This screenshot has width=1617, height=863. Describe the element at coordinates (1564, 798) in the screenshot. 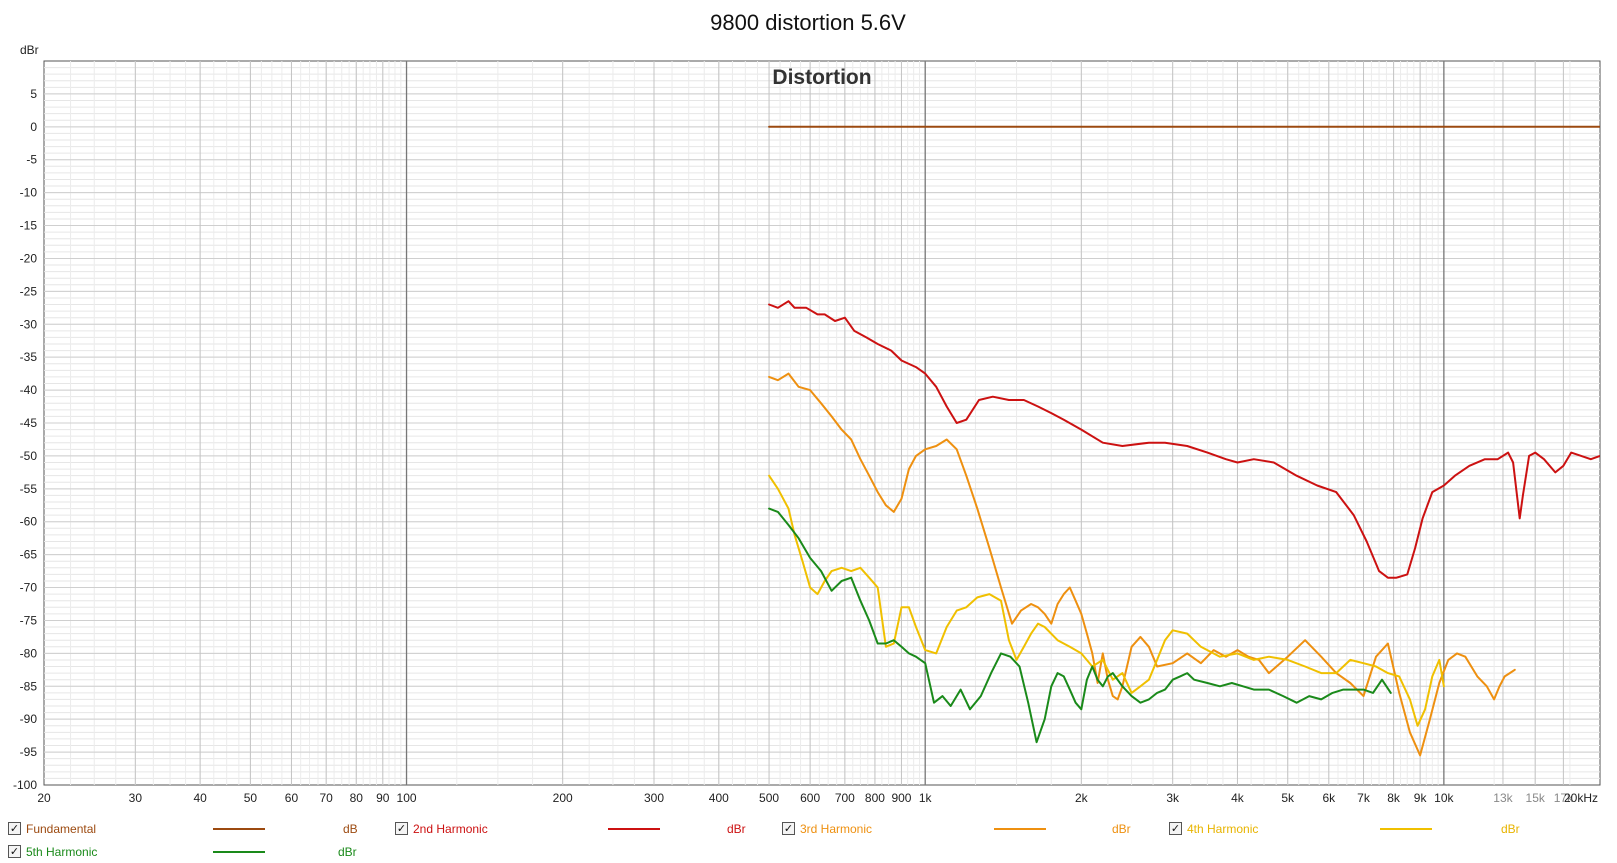

I see `x-tick-label: 17k` at that location.